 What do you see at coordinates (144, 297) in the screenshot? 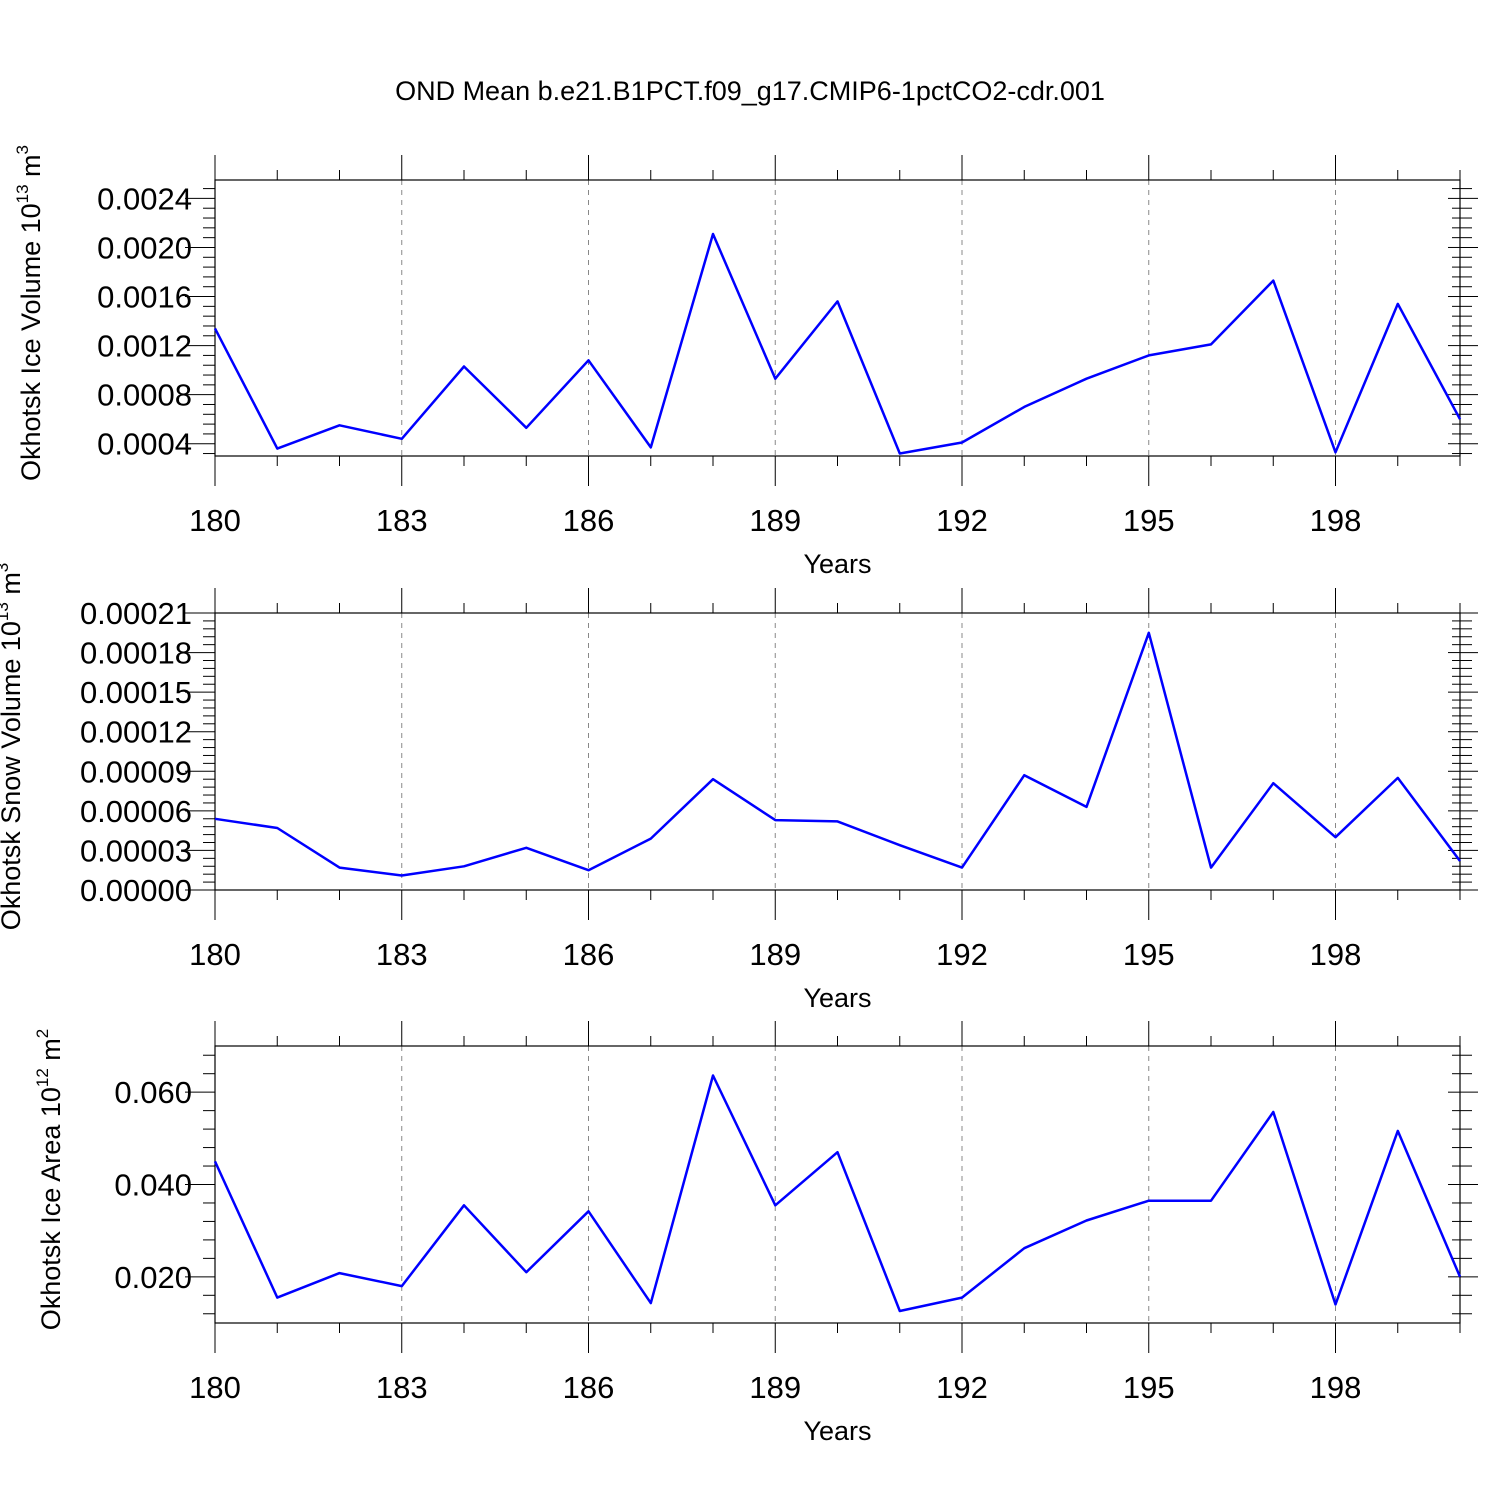
I see `y-tick-label: 0.0016` at bounding box center [144, 297].